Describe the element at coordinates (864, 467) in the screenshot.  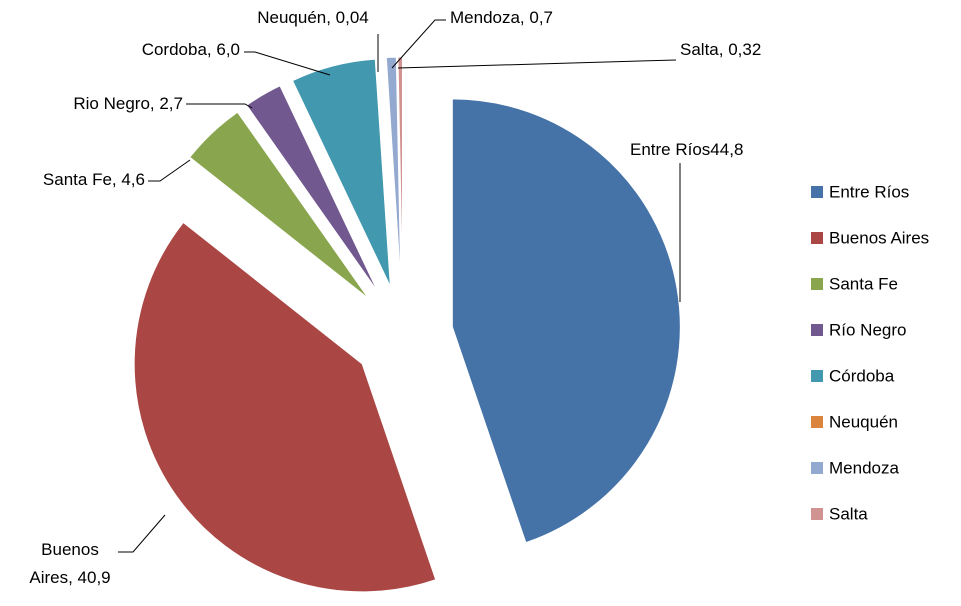
I see `legend-label: Mendoza` at that location.